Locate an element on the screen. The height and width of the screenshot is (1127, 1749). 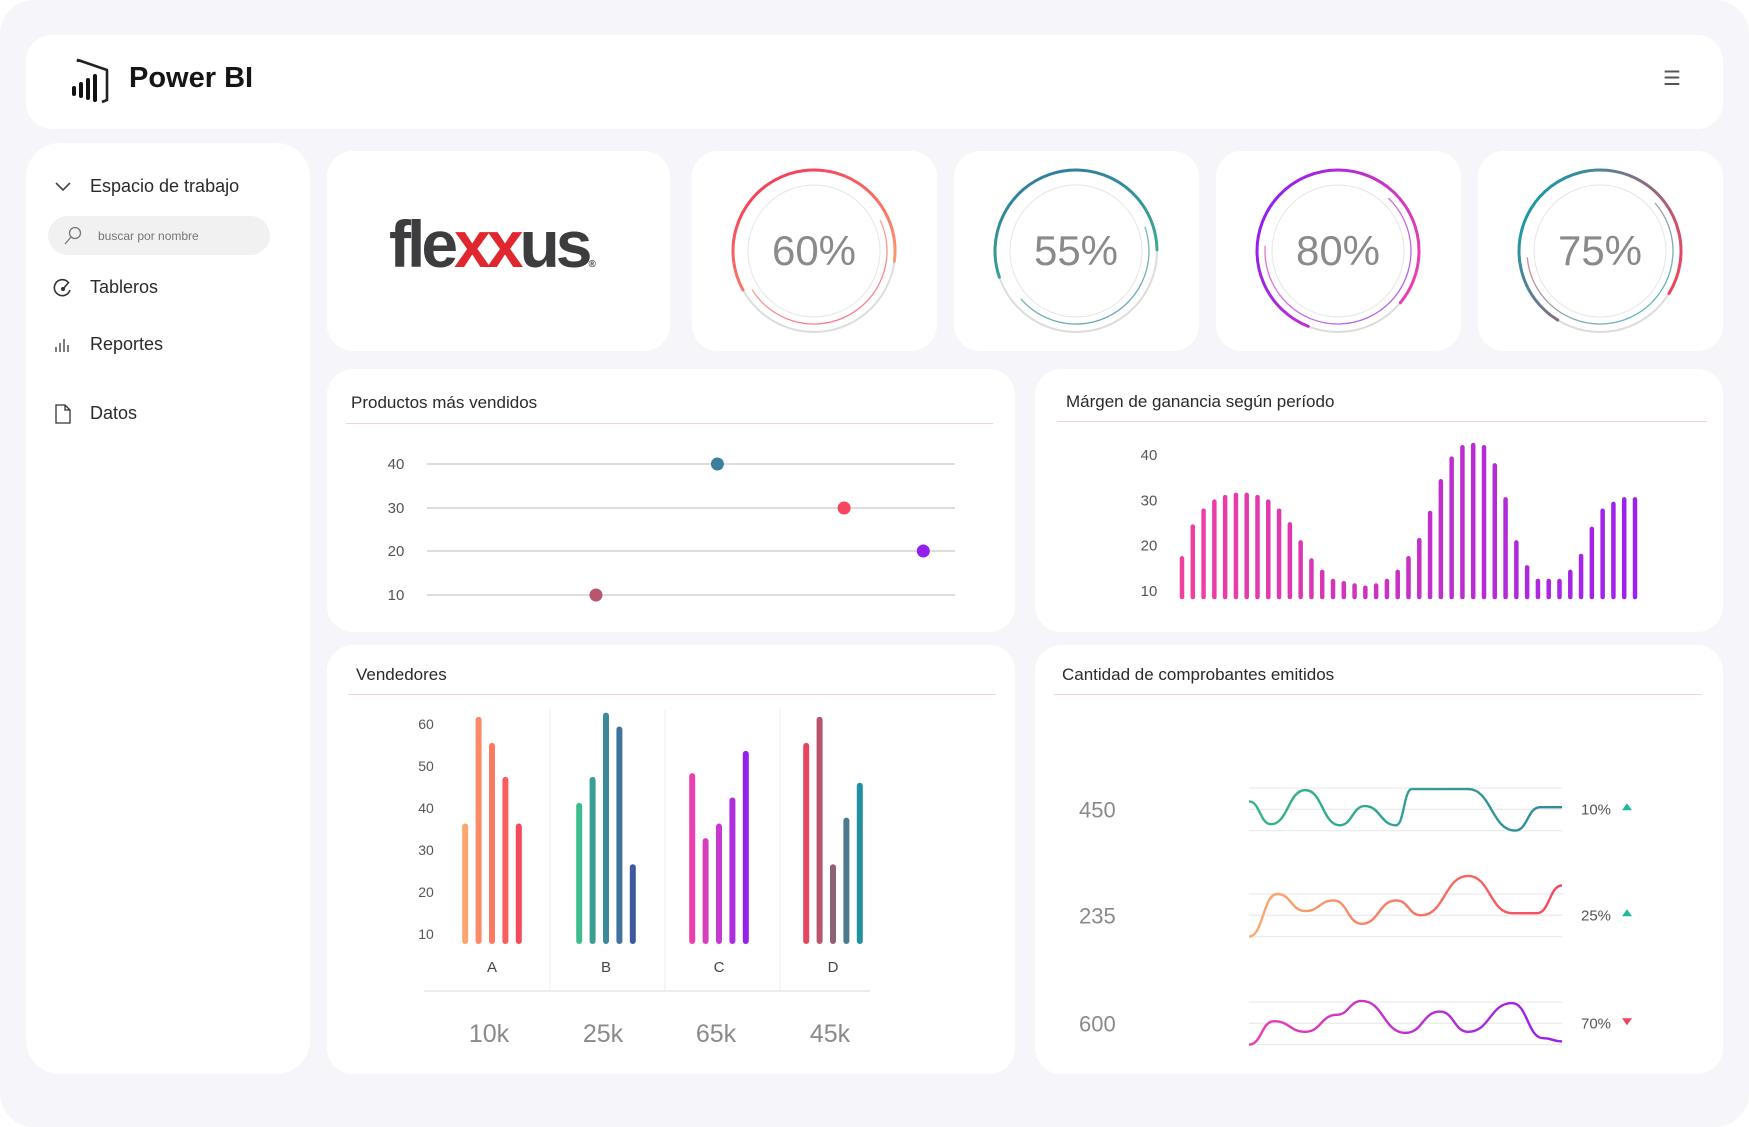
gauge-value: 60% is located at coordinates (814, 250).